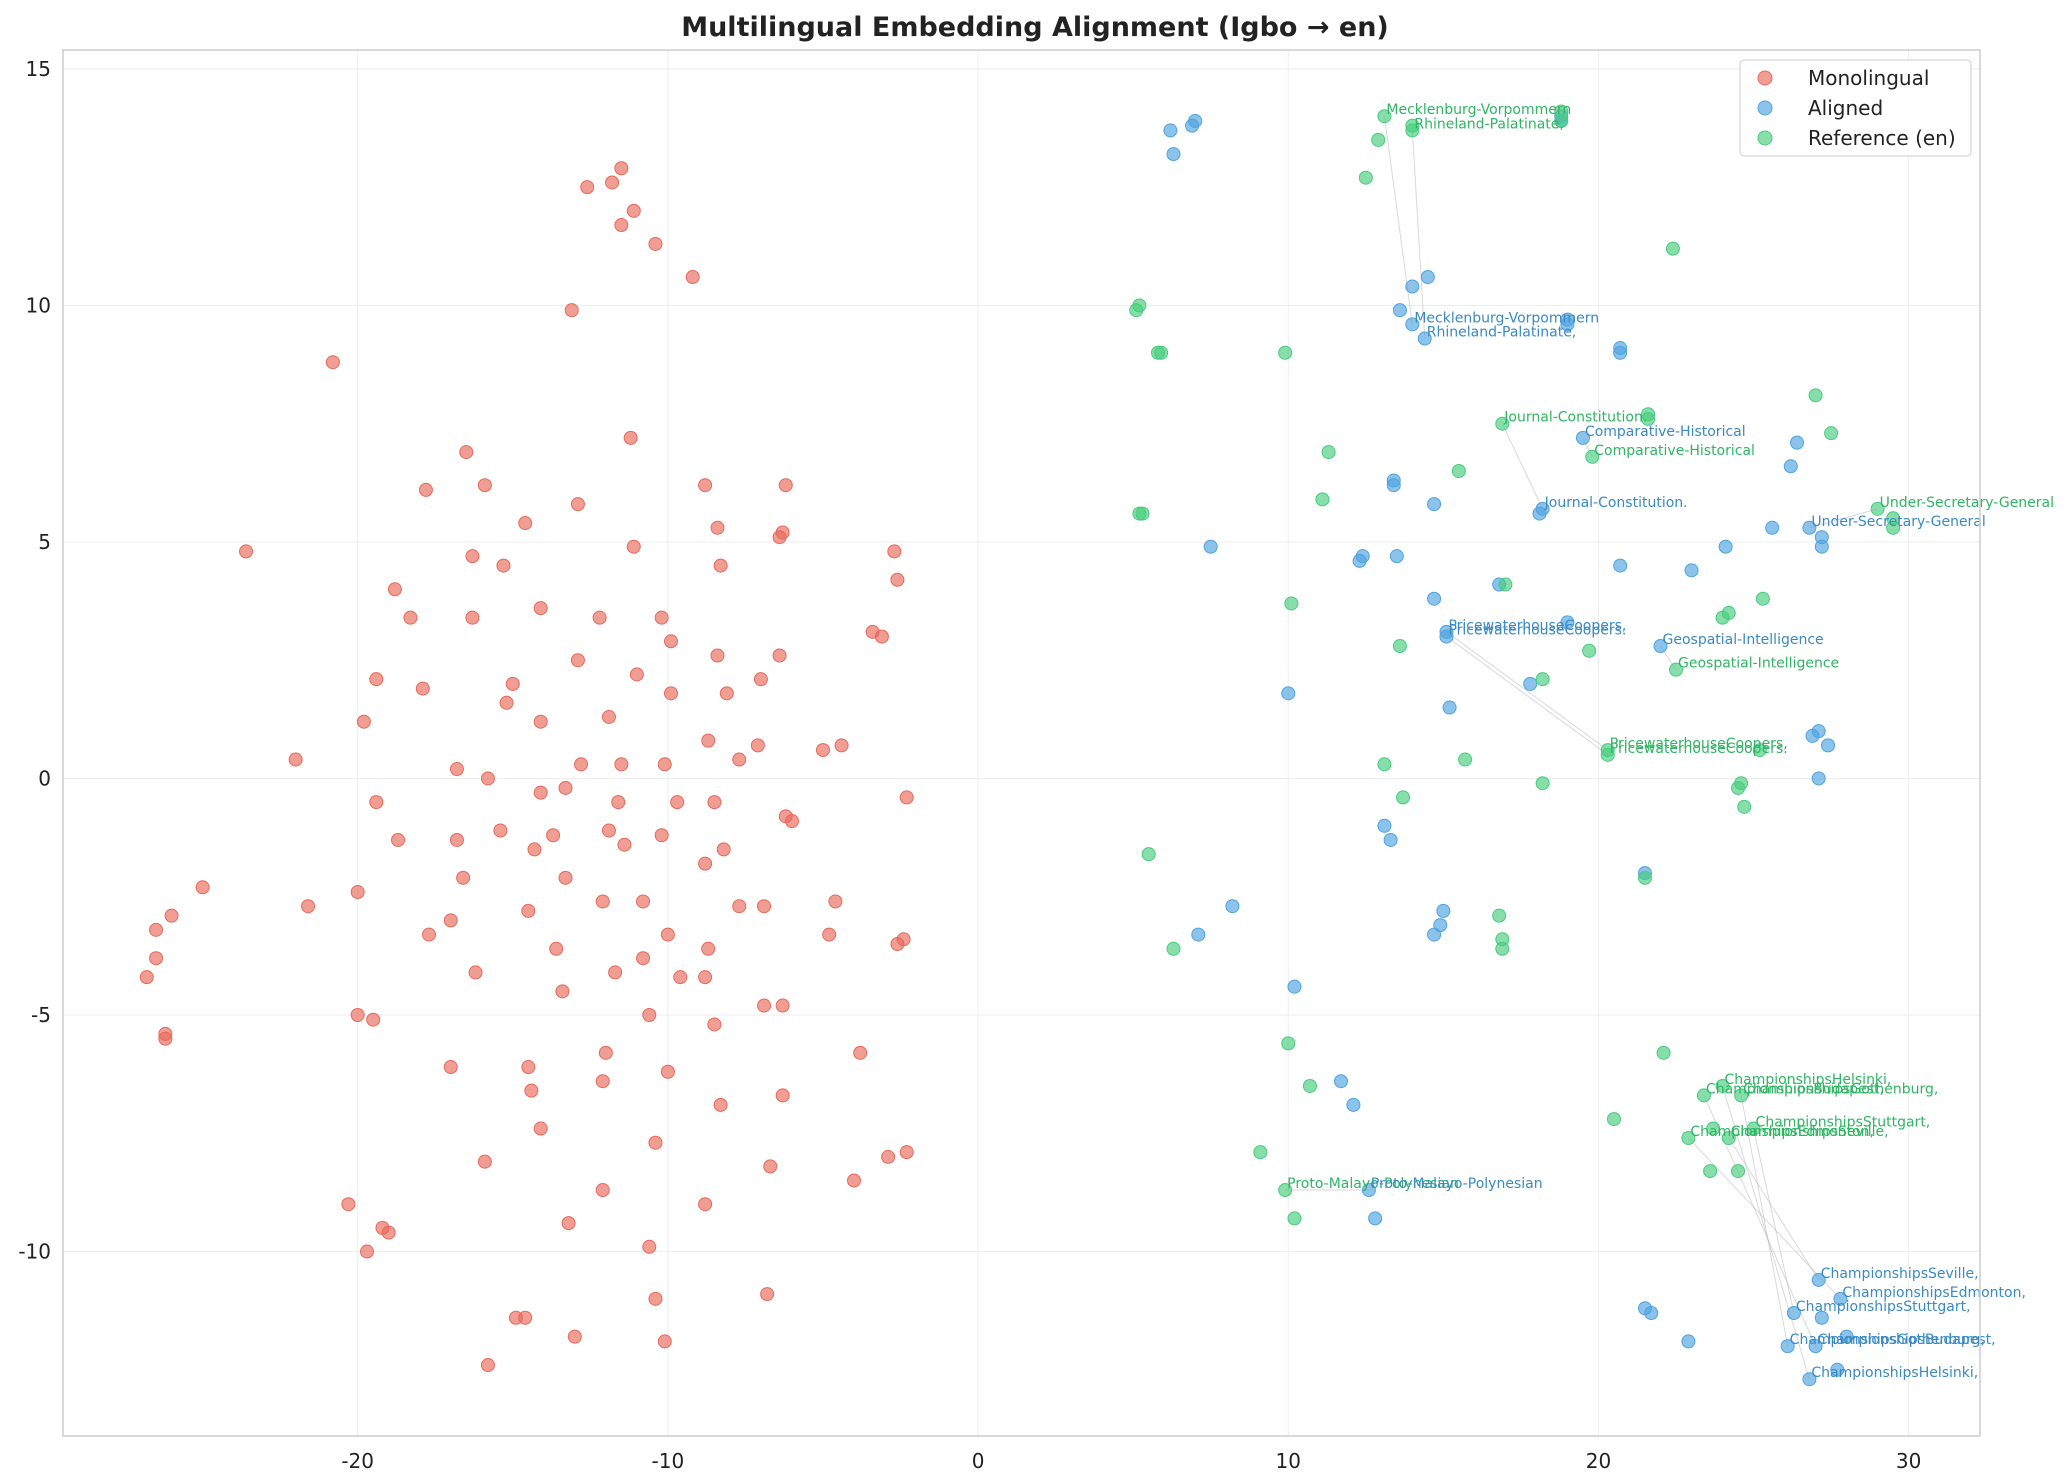 The height and width of the screenshot is (1483, 2071). What do you see at coordinates (44, 542) in the screenshot?
I see `y-tick-label: 5` at bounding box center [44, 542].